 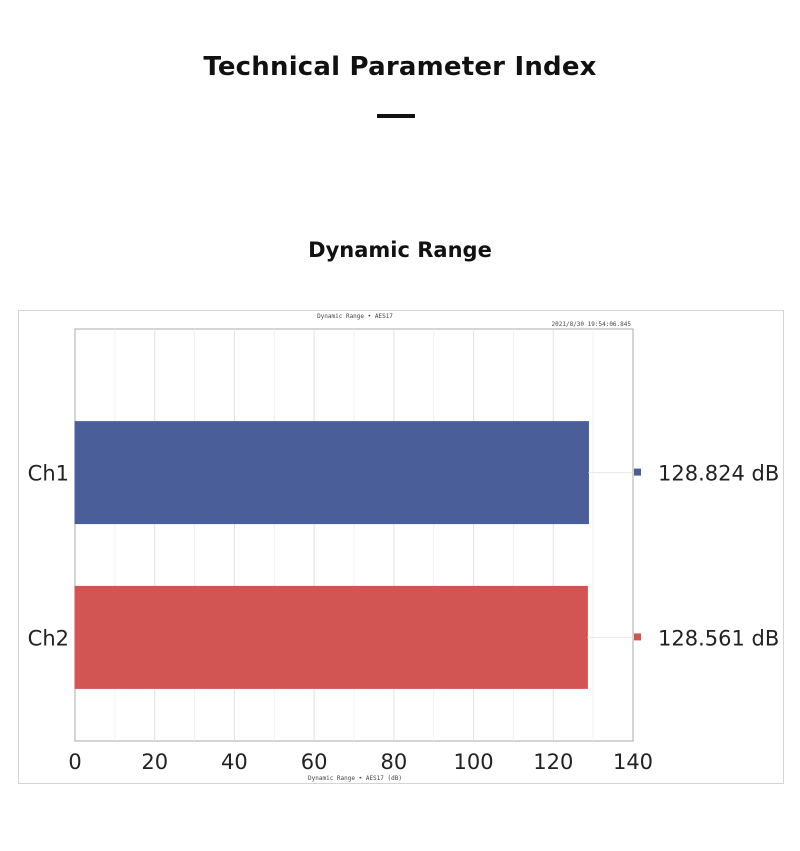 I want to click on x-tick-label: 40, so click(x=234, y=762).